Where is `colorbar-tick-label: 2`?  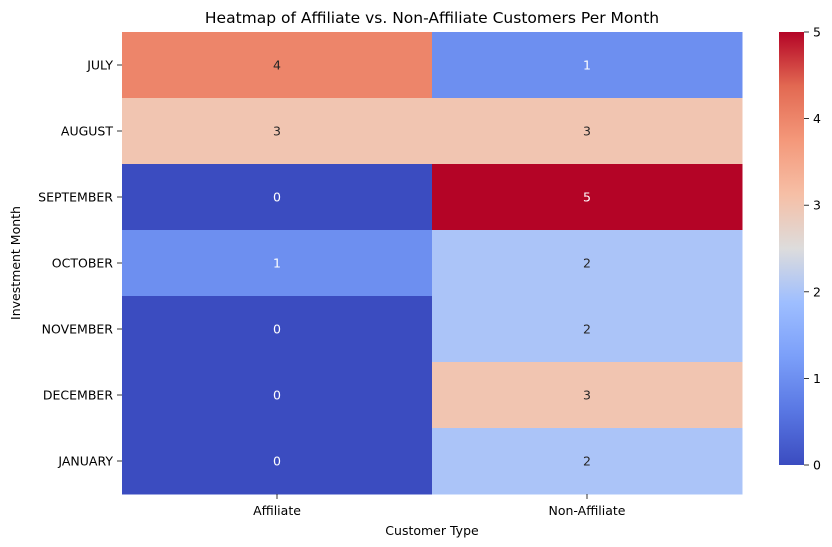
colorbar-tick-label: 2 is located at coordinates (817, 291).